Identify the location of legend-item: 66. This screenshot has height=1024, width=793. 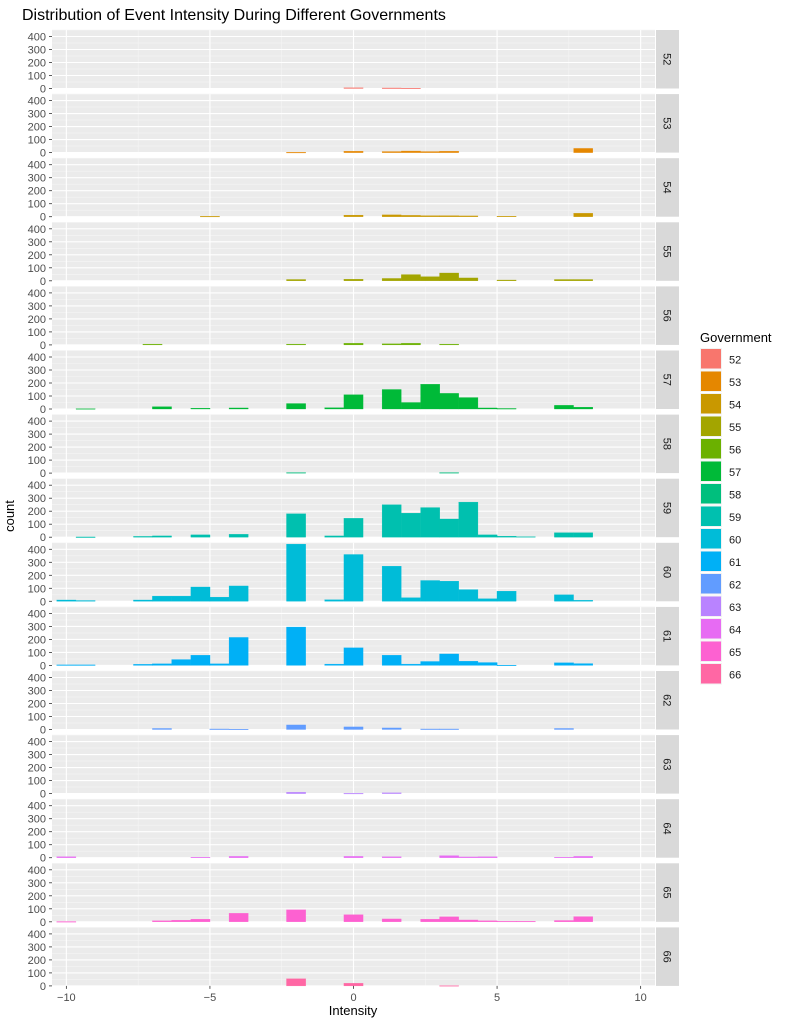
(720, 674).